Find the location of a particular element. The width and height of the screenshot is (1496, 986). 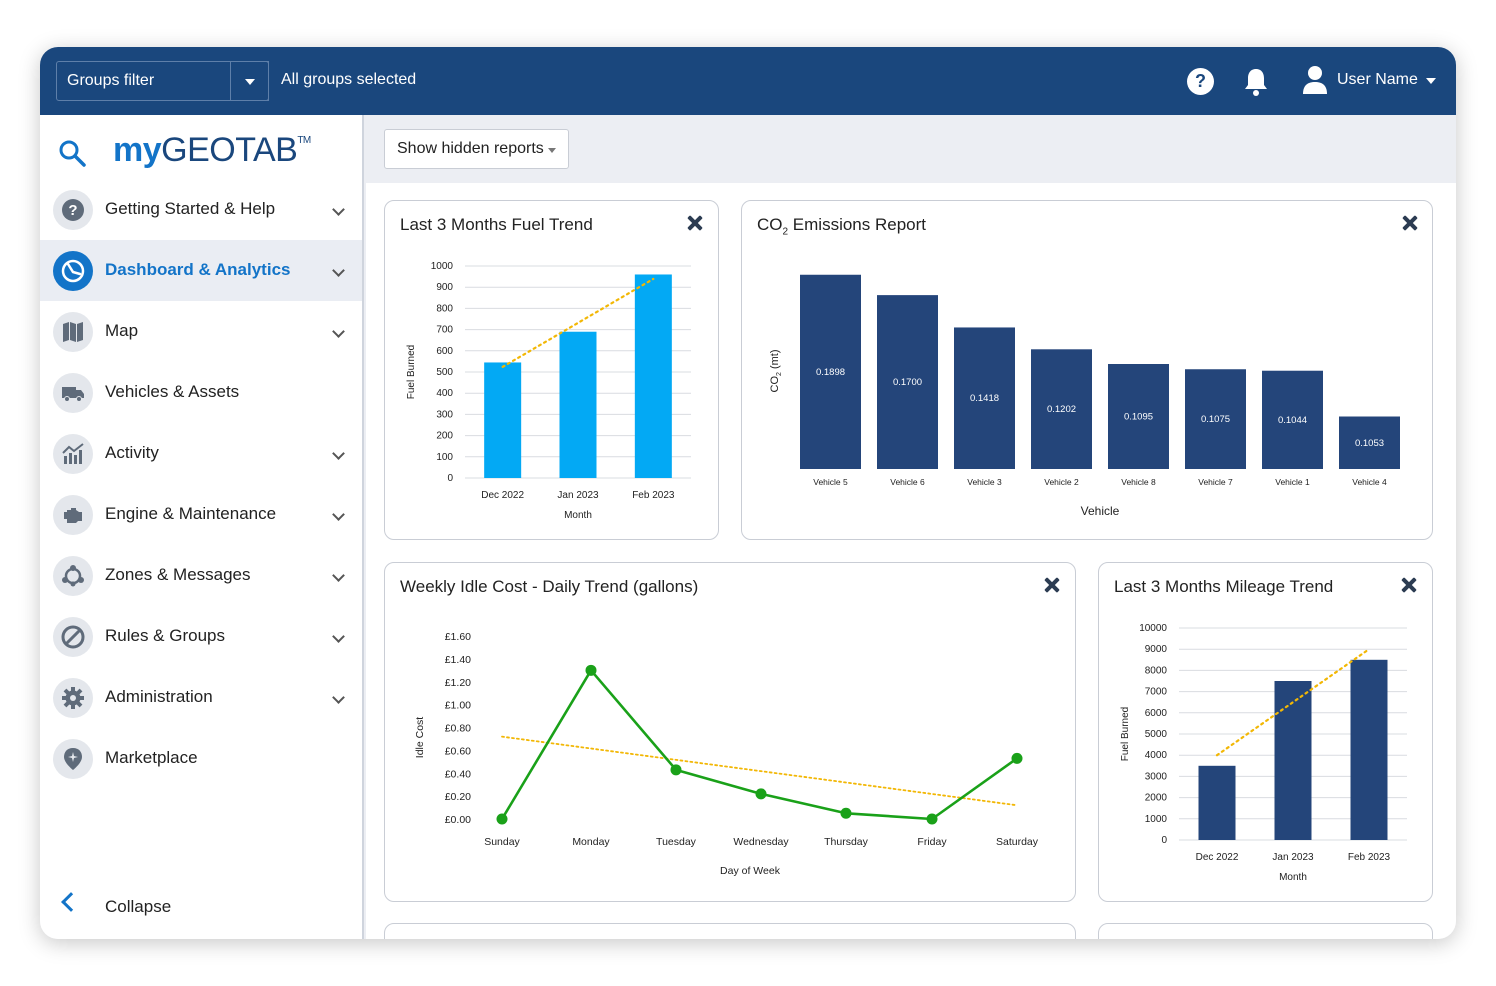

sidebar-item-administration: Administration is located at coordinates (201, 697).